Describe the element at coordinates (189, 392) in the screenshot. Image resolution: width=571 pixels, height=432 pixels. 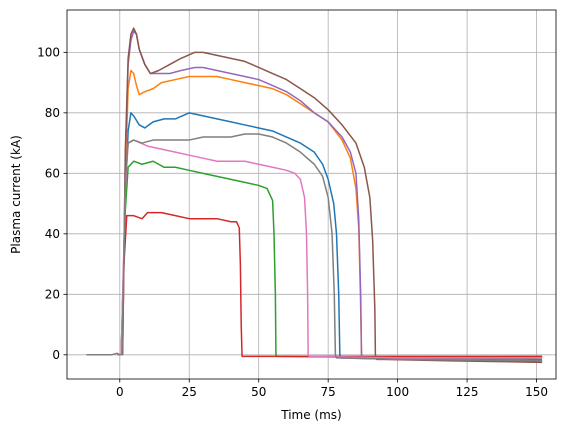
I see `x-tick-label: 25` at that location.